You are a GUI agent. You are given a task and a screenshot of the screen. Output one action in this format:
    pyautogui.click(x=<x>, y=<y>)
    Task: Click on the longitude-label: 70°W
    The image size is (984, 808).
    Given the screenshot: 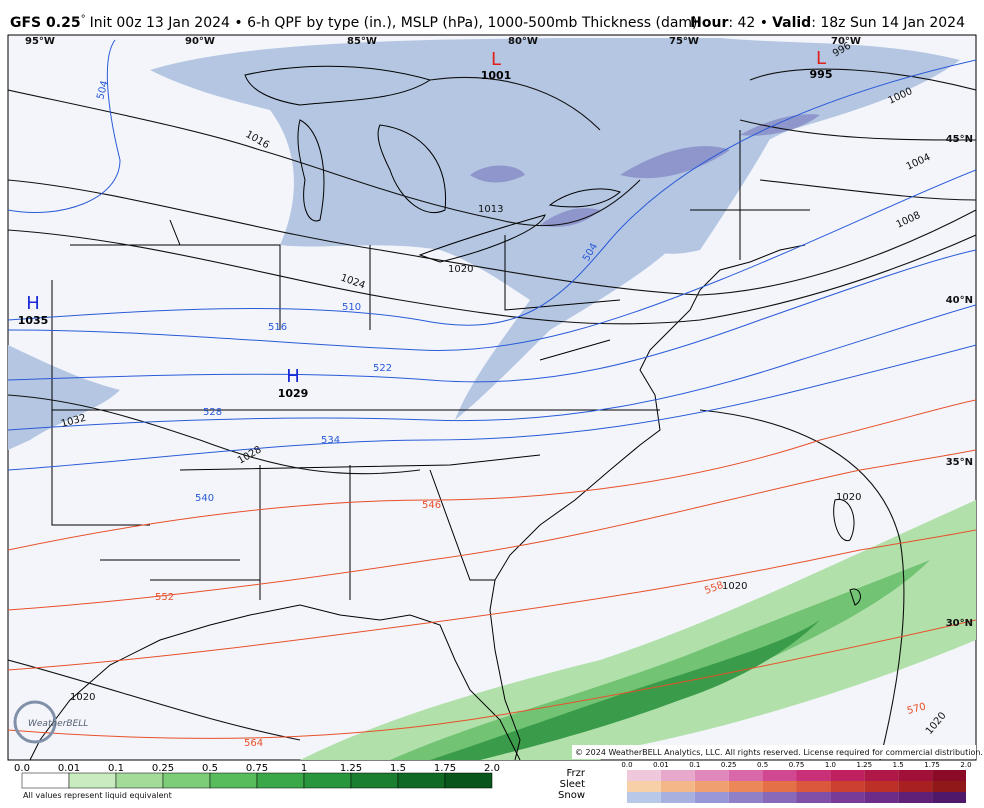 What is the action you would take?
    pyautogui.click(x=846, y=41)
    